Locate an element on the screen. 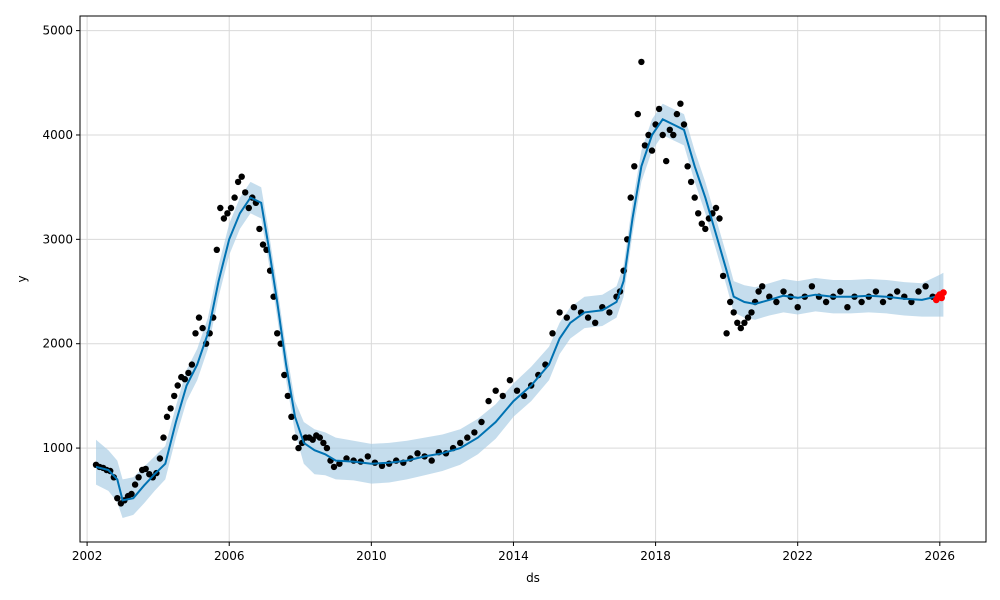  recent-point is located at coordinates (941, 298).